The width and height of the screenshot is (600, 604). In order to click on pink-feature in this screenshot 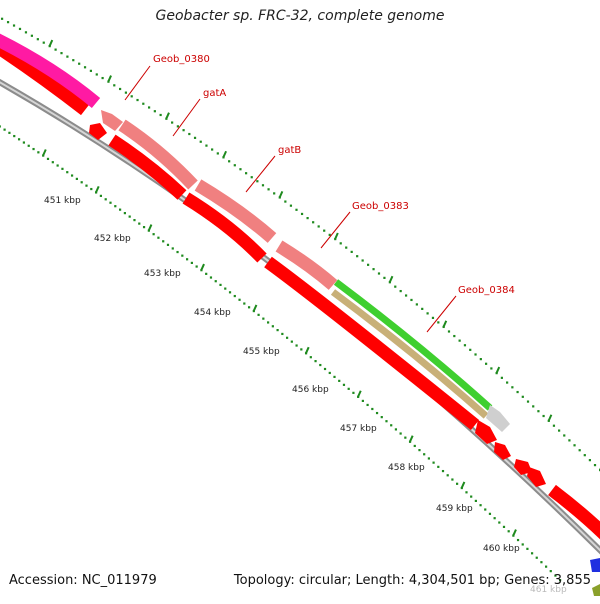, I will do `click(50, 71)`.